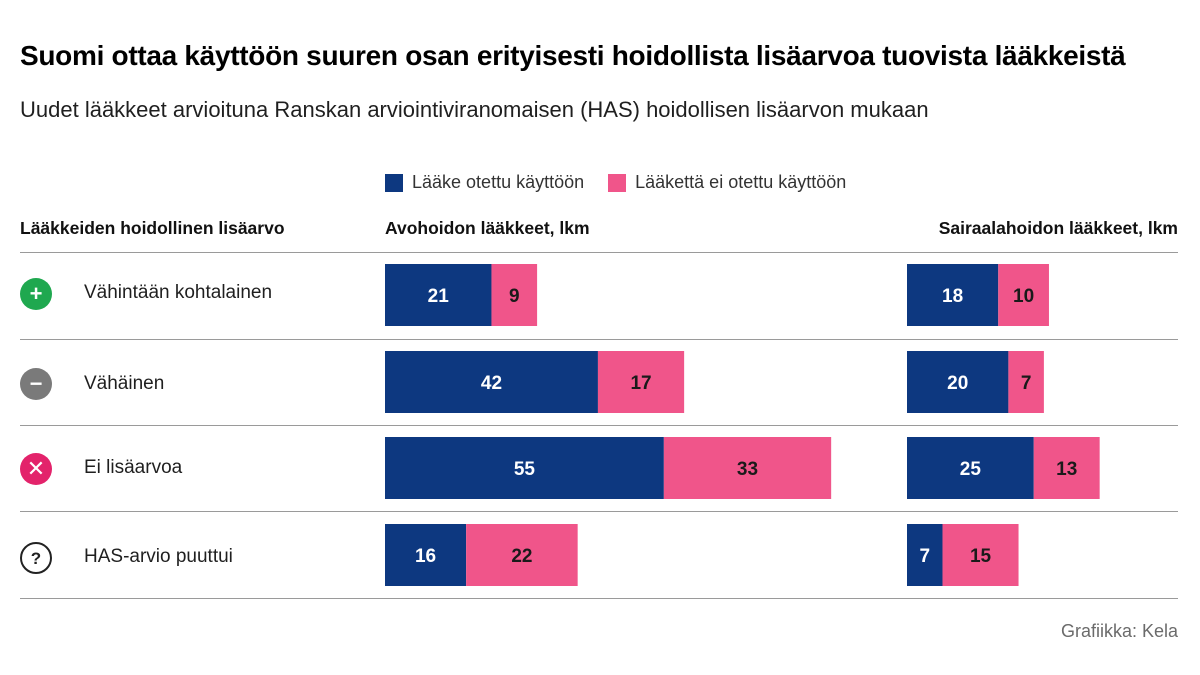  I want to click on outpatient-bar-value-label: 42, so click(491, 383).